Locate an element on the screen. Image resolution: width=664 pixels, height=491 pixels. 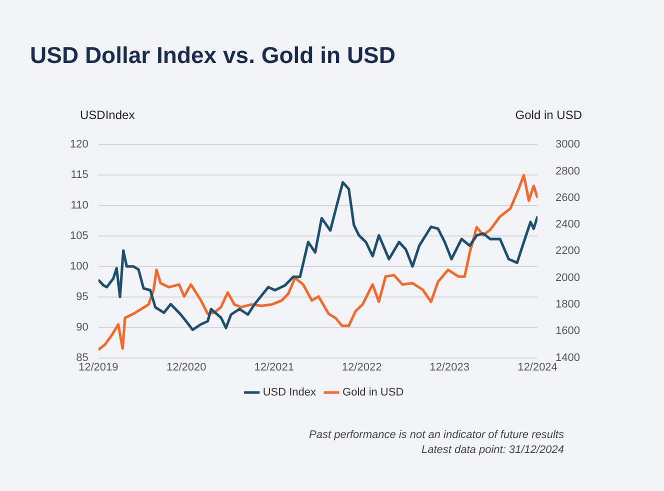
x-tick-label: 12/2023 is located at coordinates (450, 367).